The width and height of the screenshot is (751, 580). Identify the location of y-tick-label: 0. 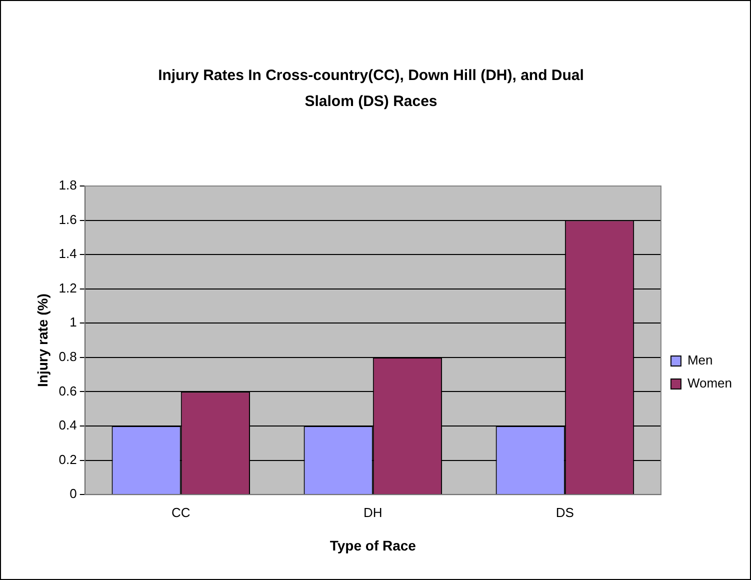
(73, 494).